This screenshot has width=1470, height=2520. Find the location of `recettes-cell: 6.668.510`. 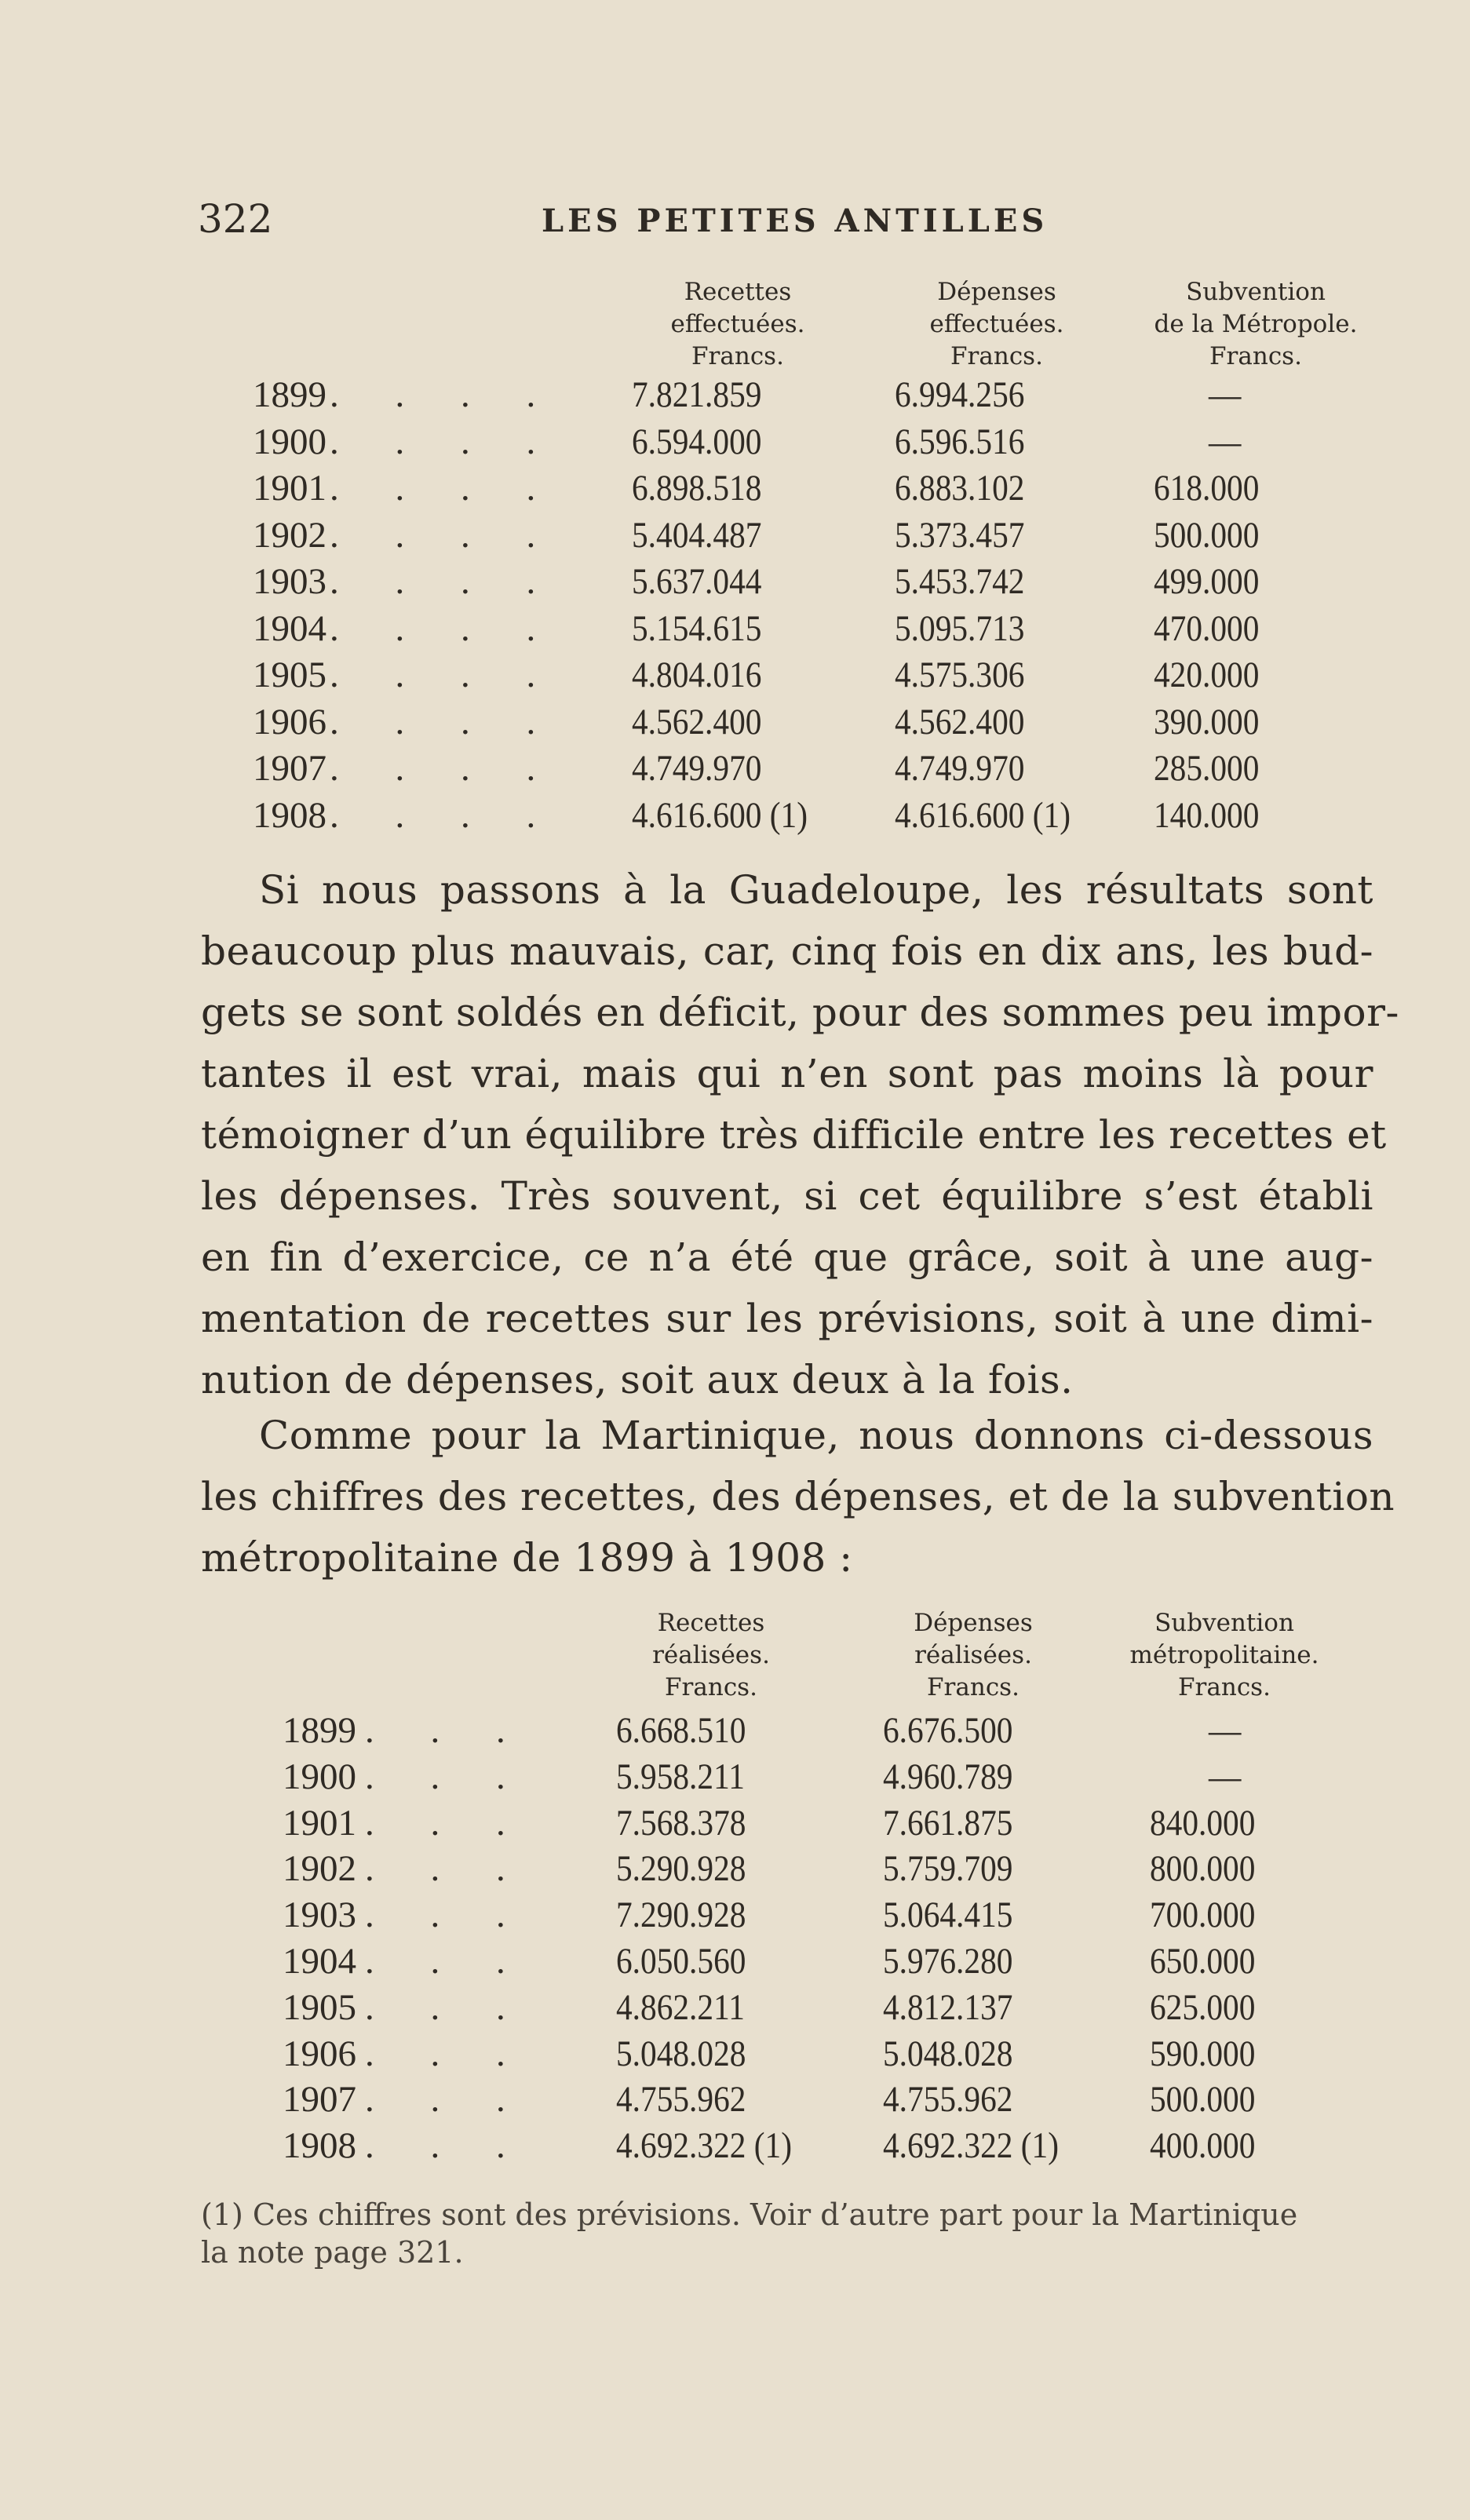

recettes-cell: 6.668.510 is located at coordinates (681, 1730).